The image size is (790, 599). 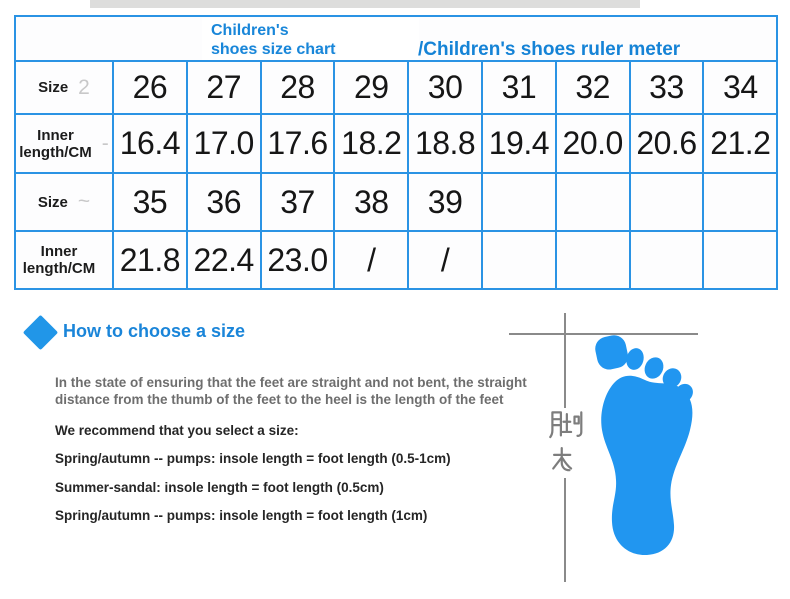 I want to click on size-cell: 32, so click(x=592, y=87).